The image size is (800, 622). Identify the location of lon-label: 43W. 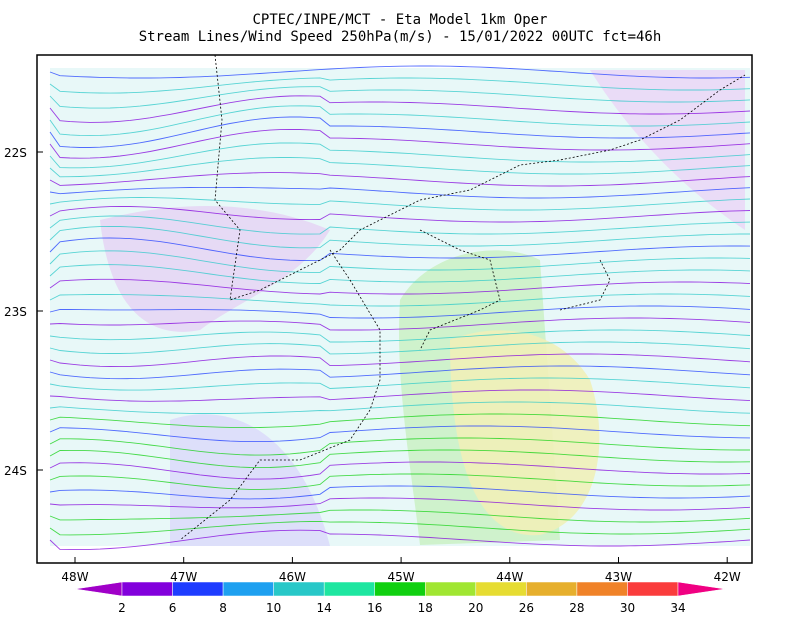
(618, 577).